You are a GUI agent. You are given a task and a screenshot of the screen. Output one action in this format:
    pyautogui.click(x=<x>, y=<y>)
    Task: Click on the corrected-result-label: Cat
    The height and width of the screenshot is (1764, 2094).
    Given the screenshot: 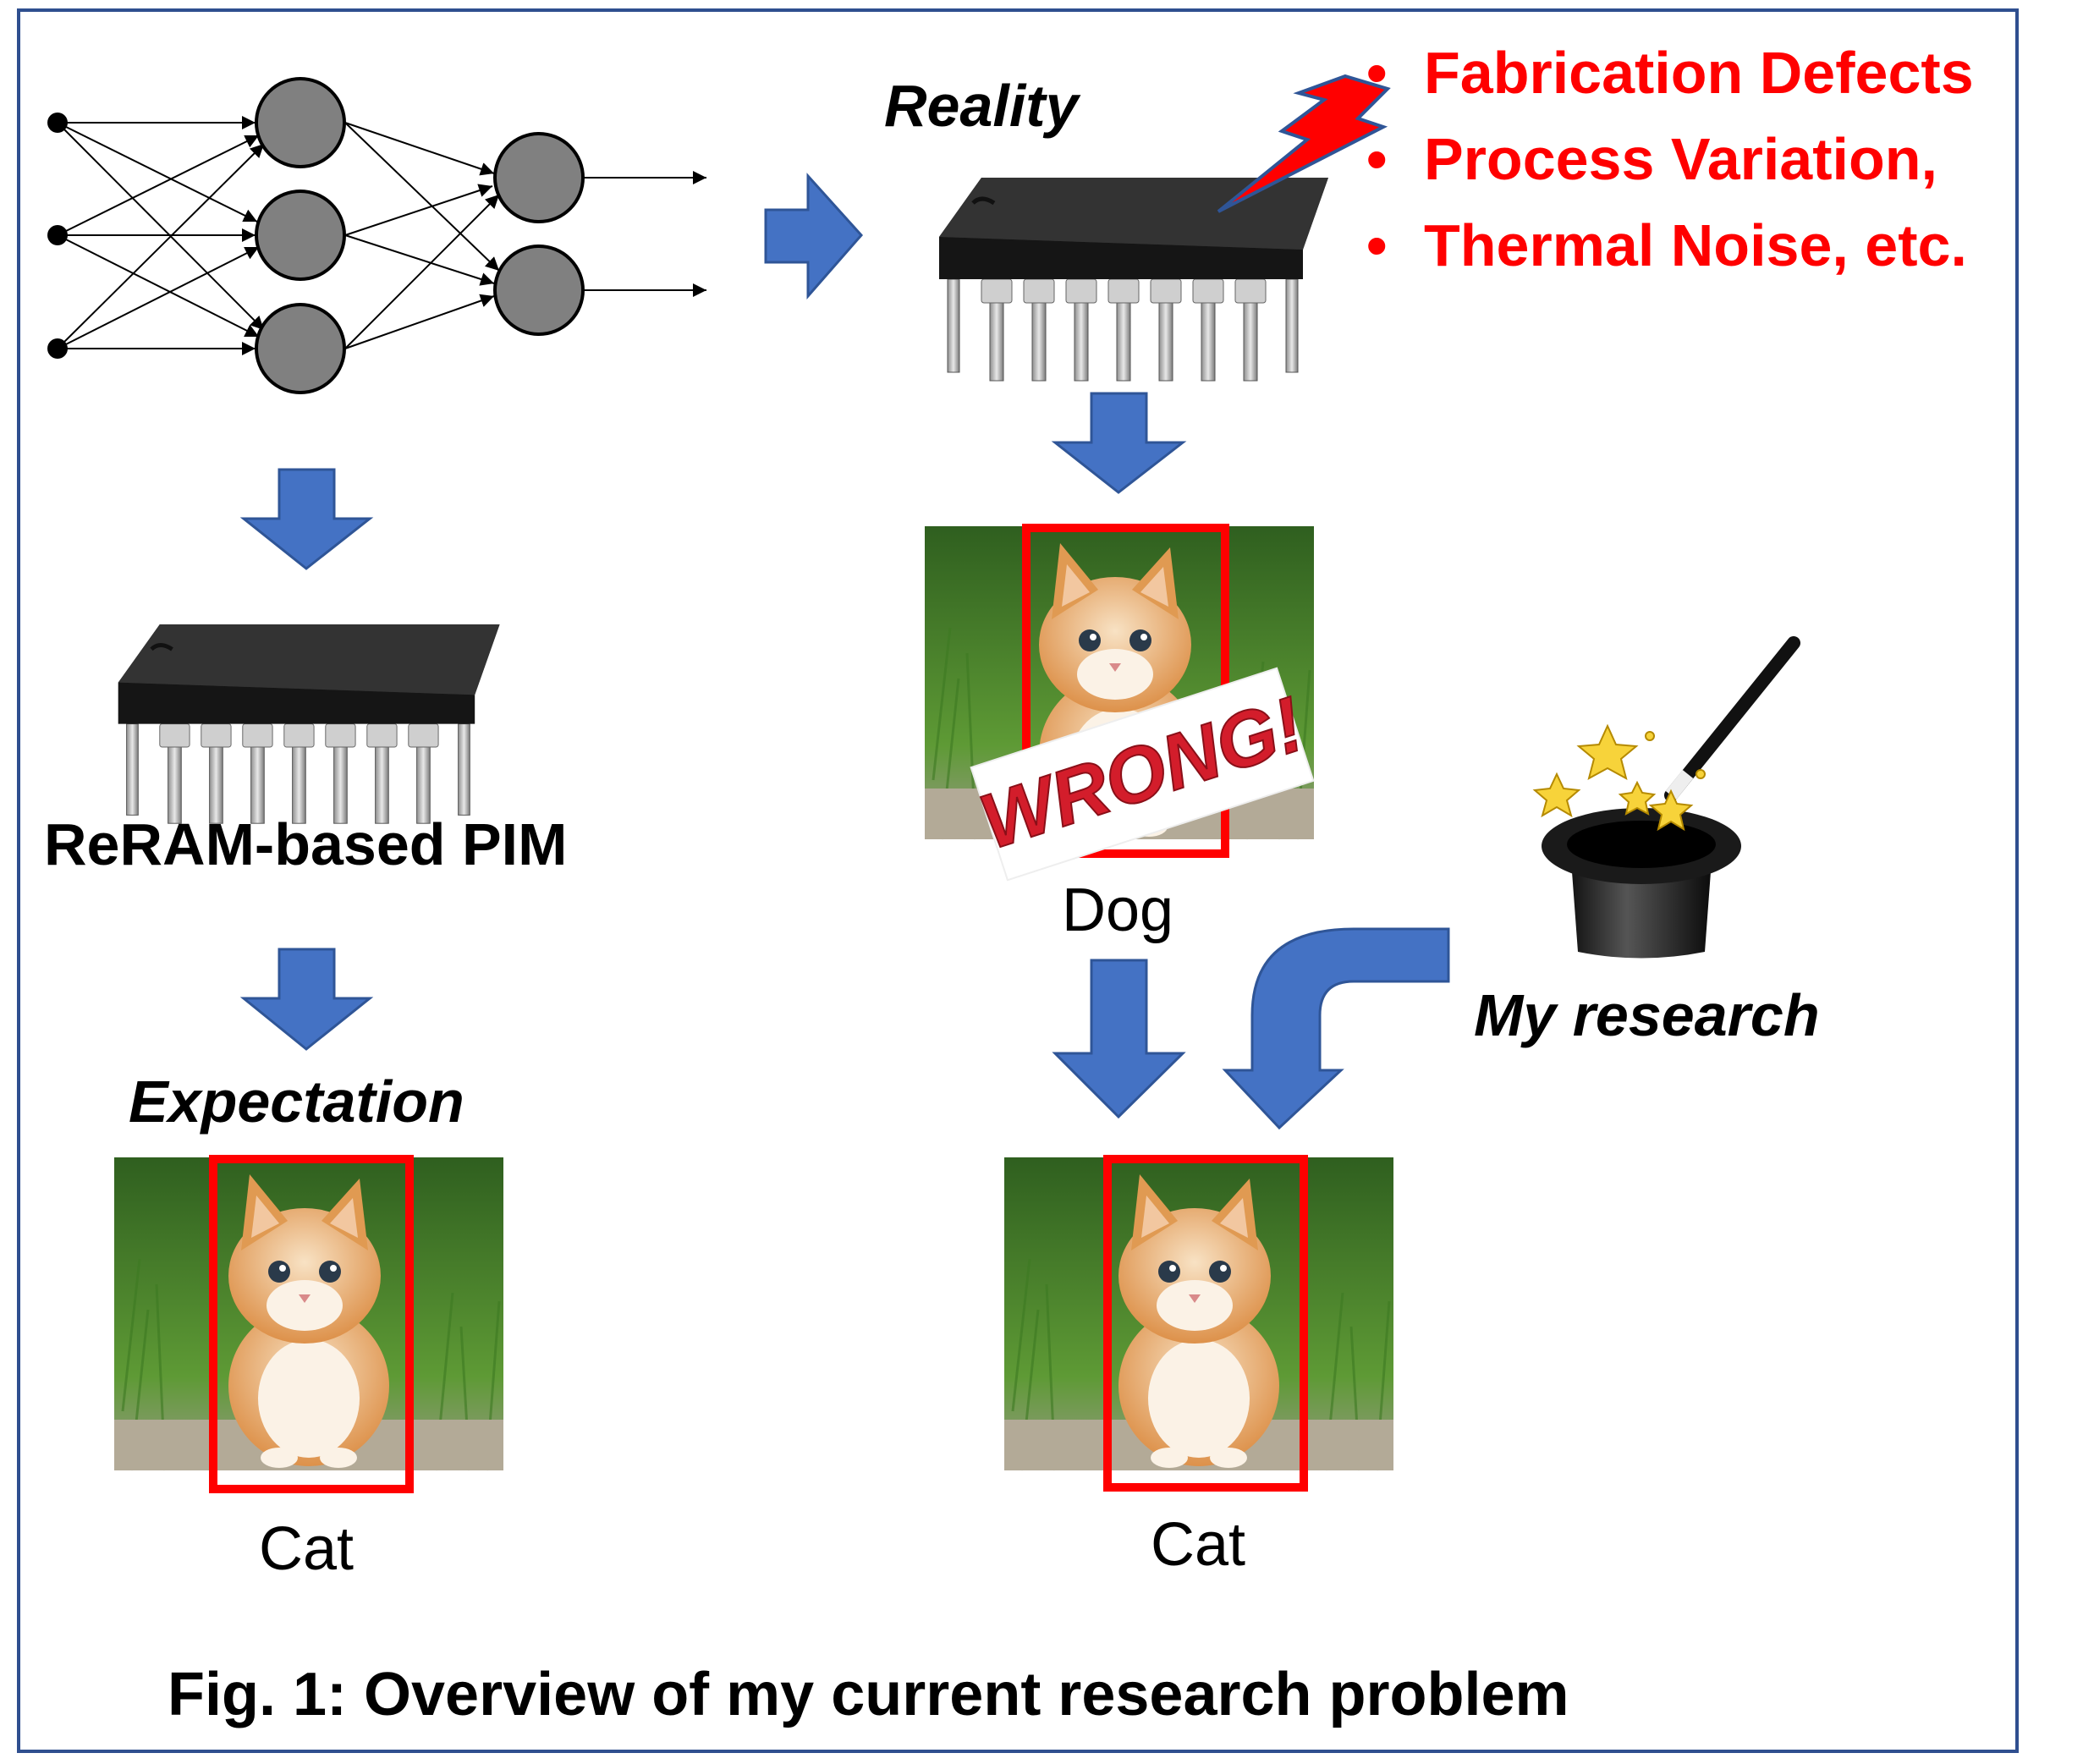 What is the action you would take?
    pyautogui.click(x=1198, y=1545)
    